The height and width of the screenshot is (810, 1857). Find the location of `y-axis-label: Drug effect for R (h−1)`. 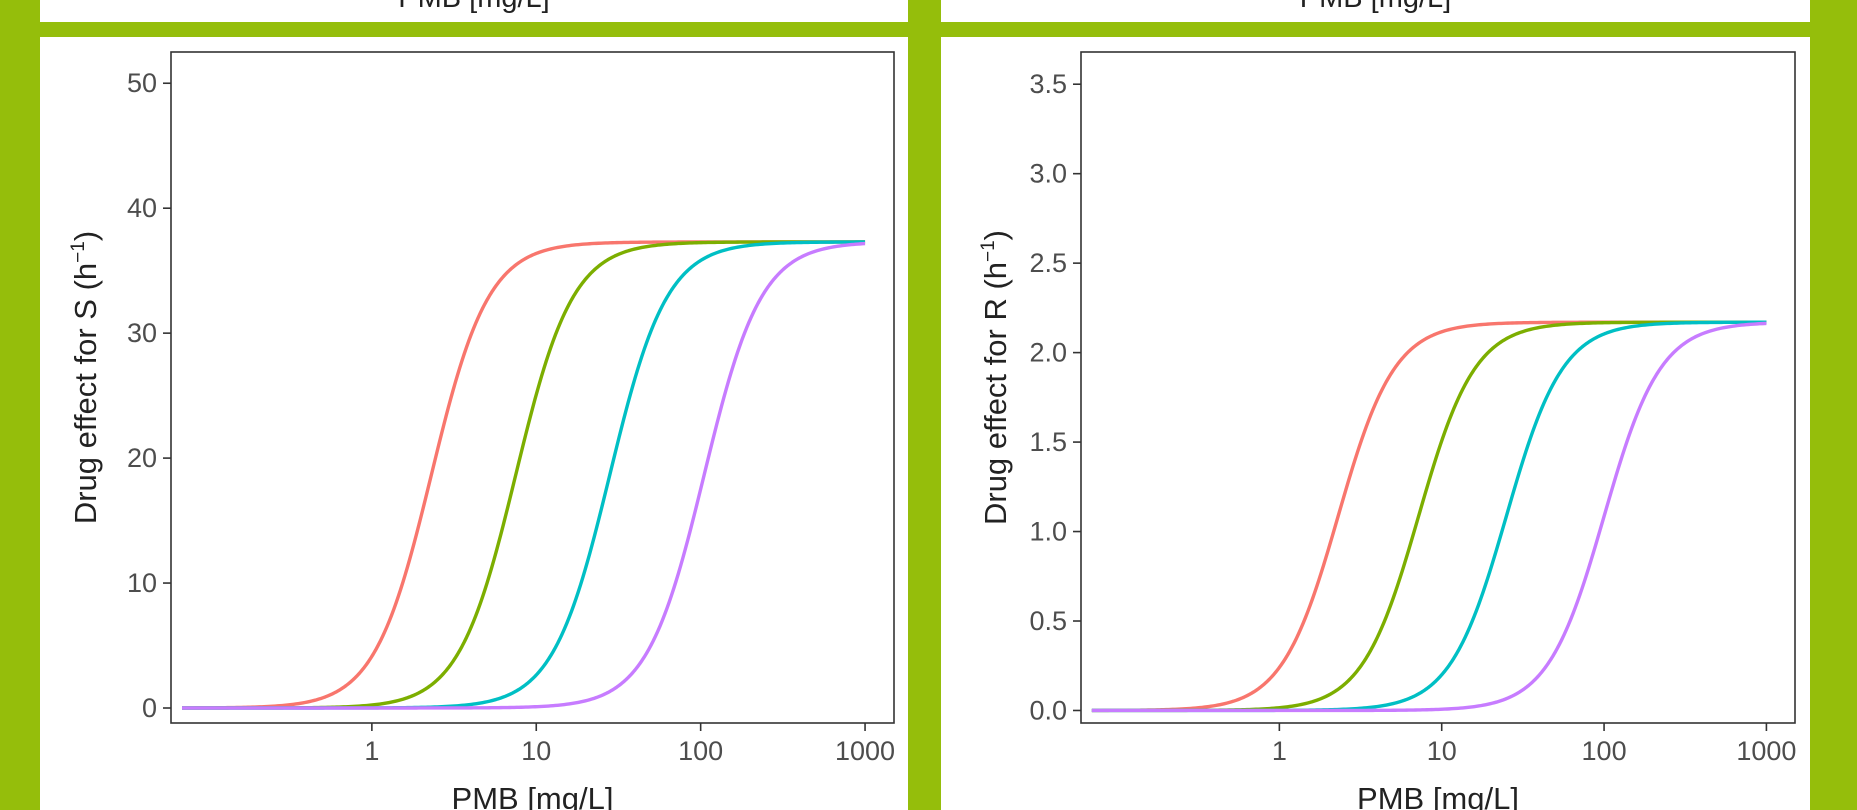

y-axis-label: Drug effect for R (h−1) is located at coordinates (995, 377).